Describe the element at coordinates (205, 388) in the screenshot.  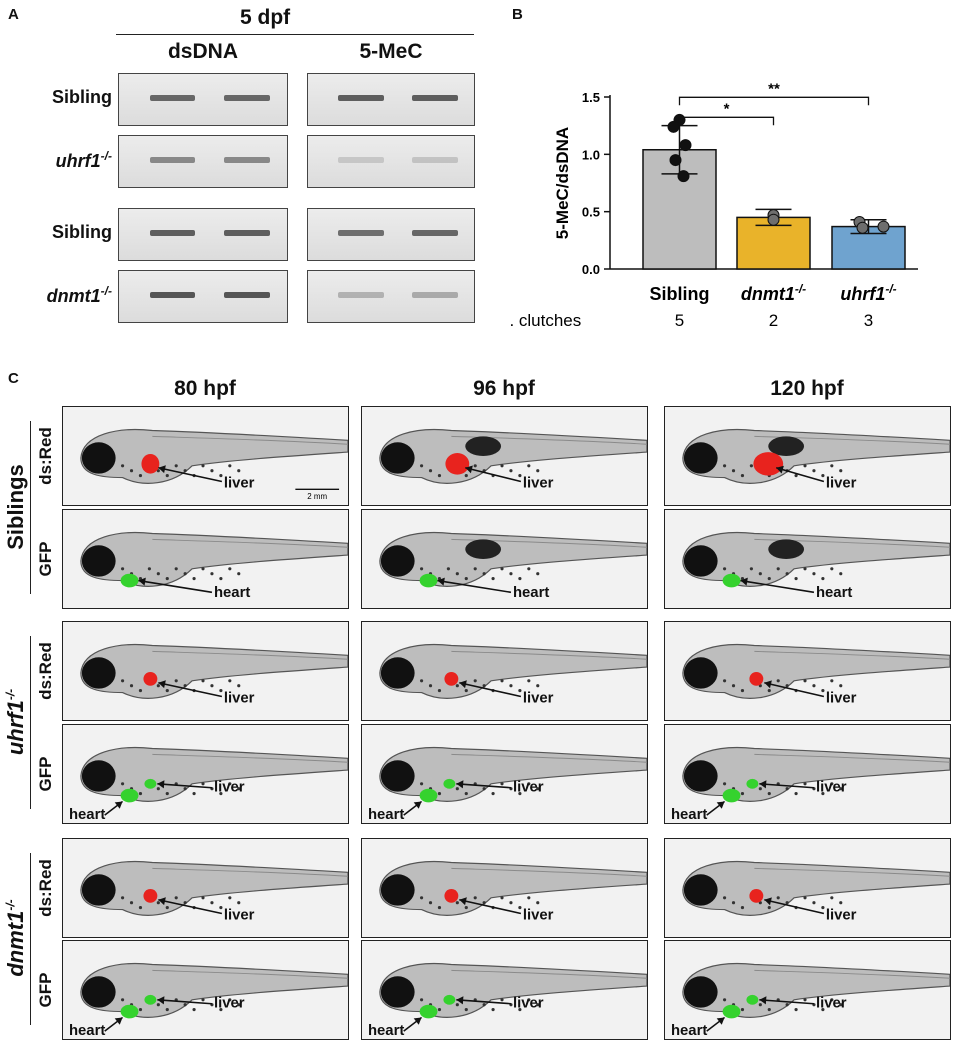
I see `timepoint-header: 80 hpf` at that location.